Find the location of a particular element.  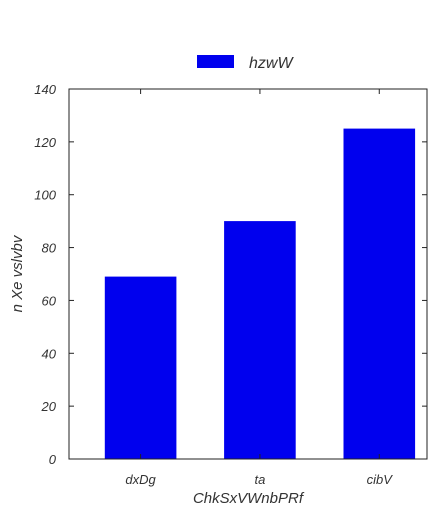

x-axis-label: ChkSxVWnbPRf is located at coordinates (249, 498).